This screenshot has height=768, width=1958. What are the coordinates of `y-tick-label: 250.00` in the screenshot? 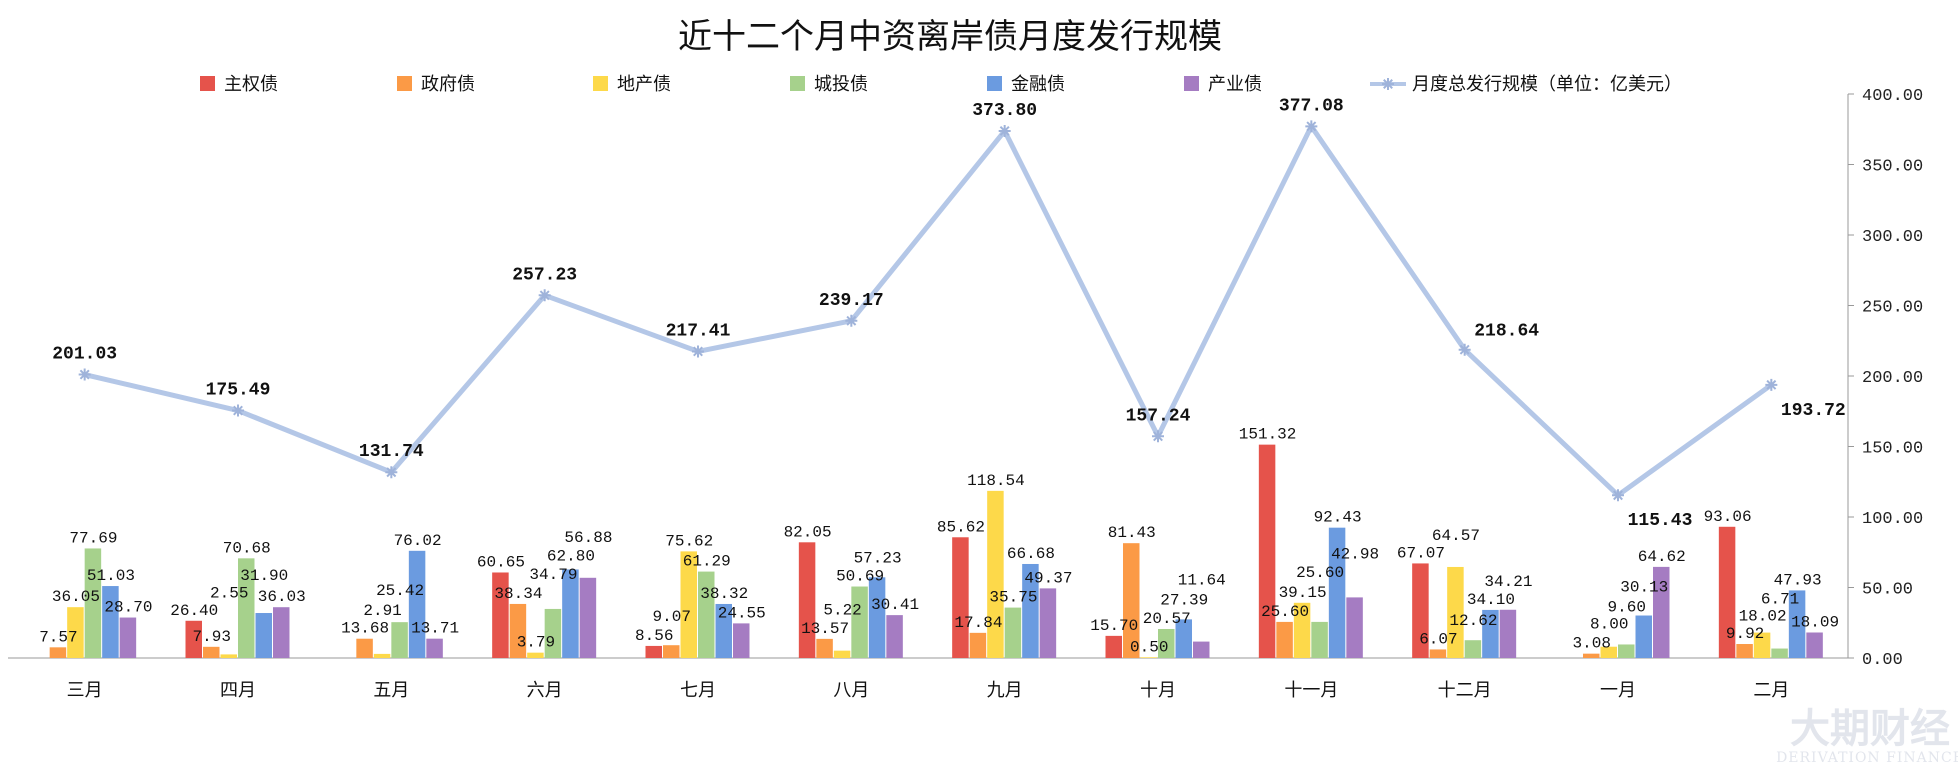 It's located at (1892, 308).